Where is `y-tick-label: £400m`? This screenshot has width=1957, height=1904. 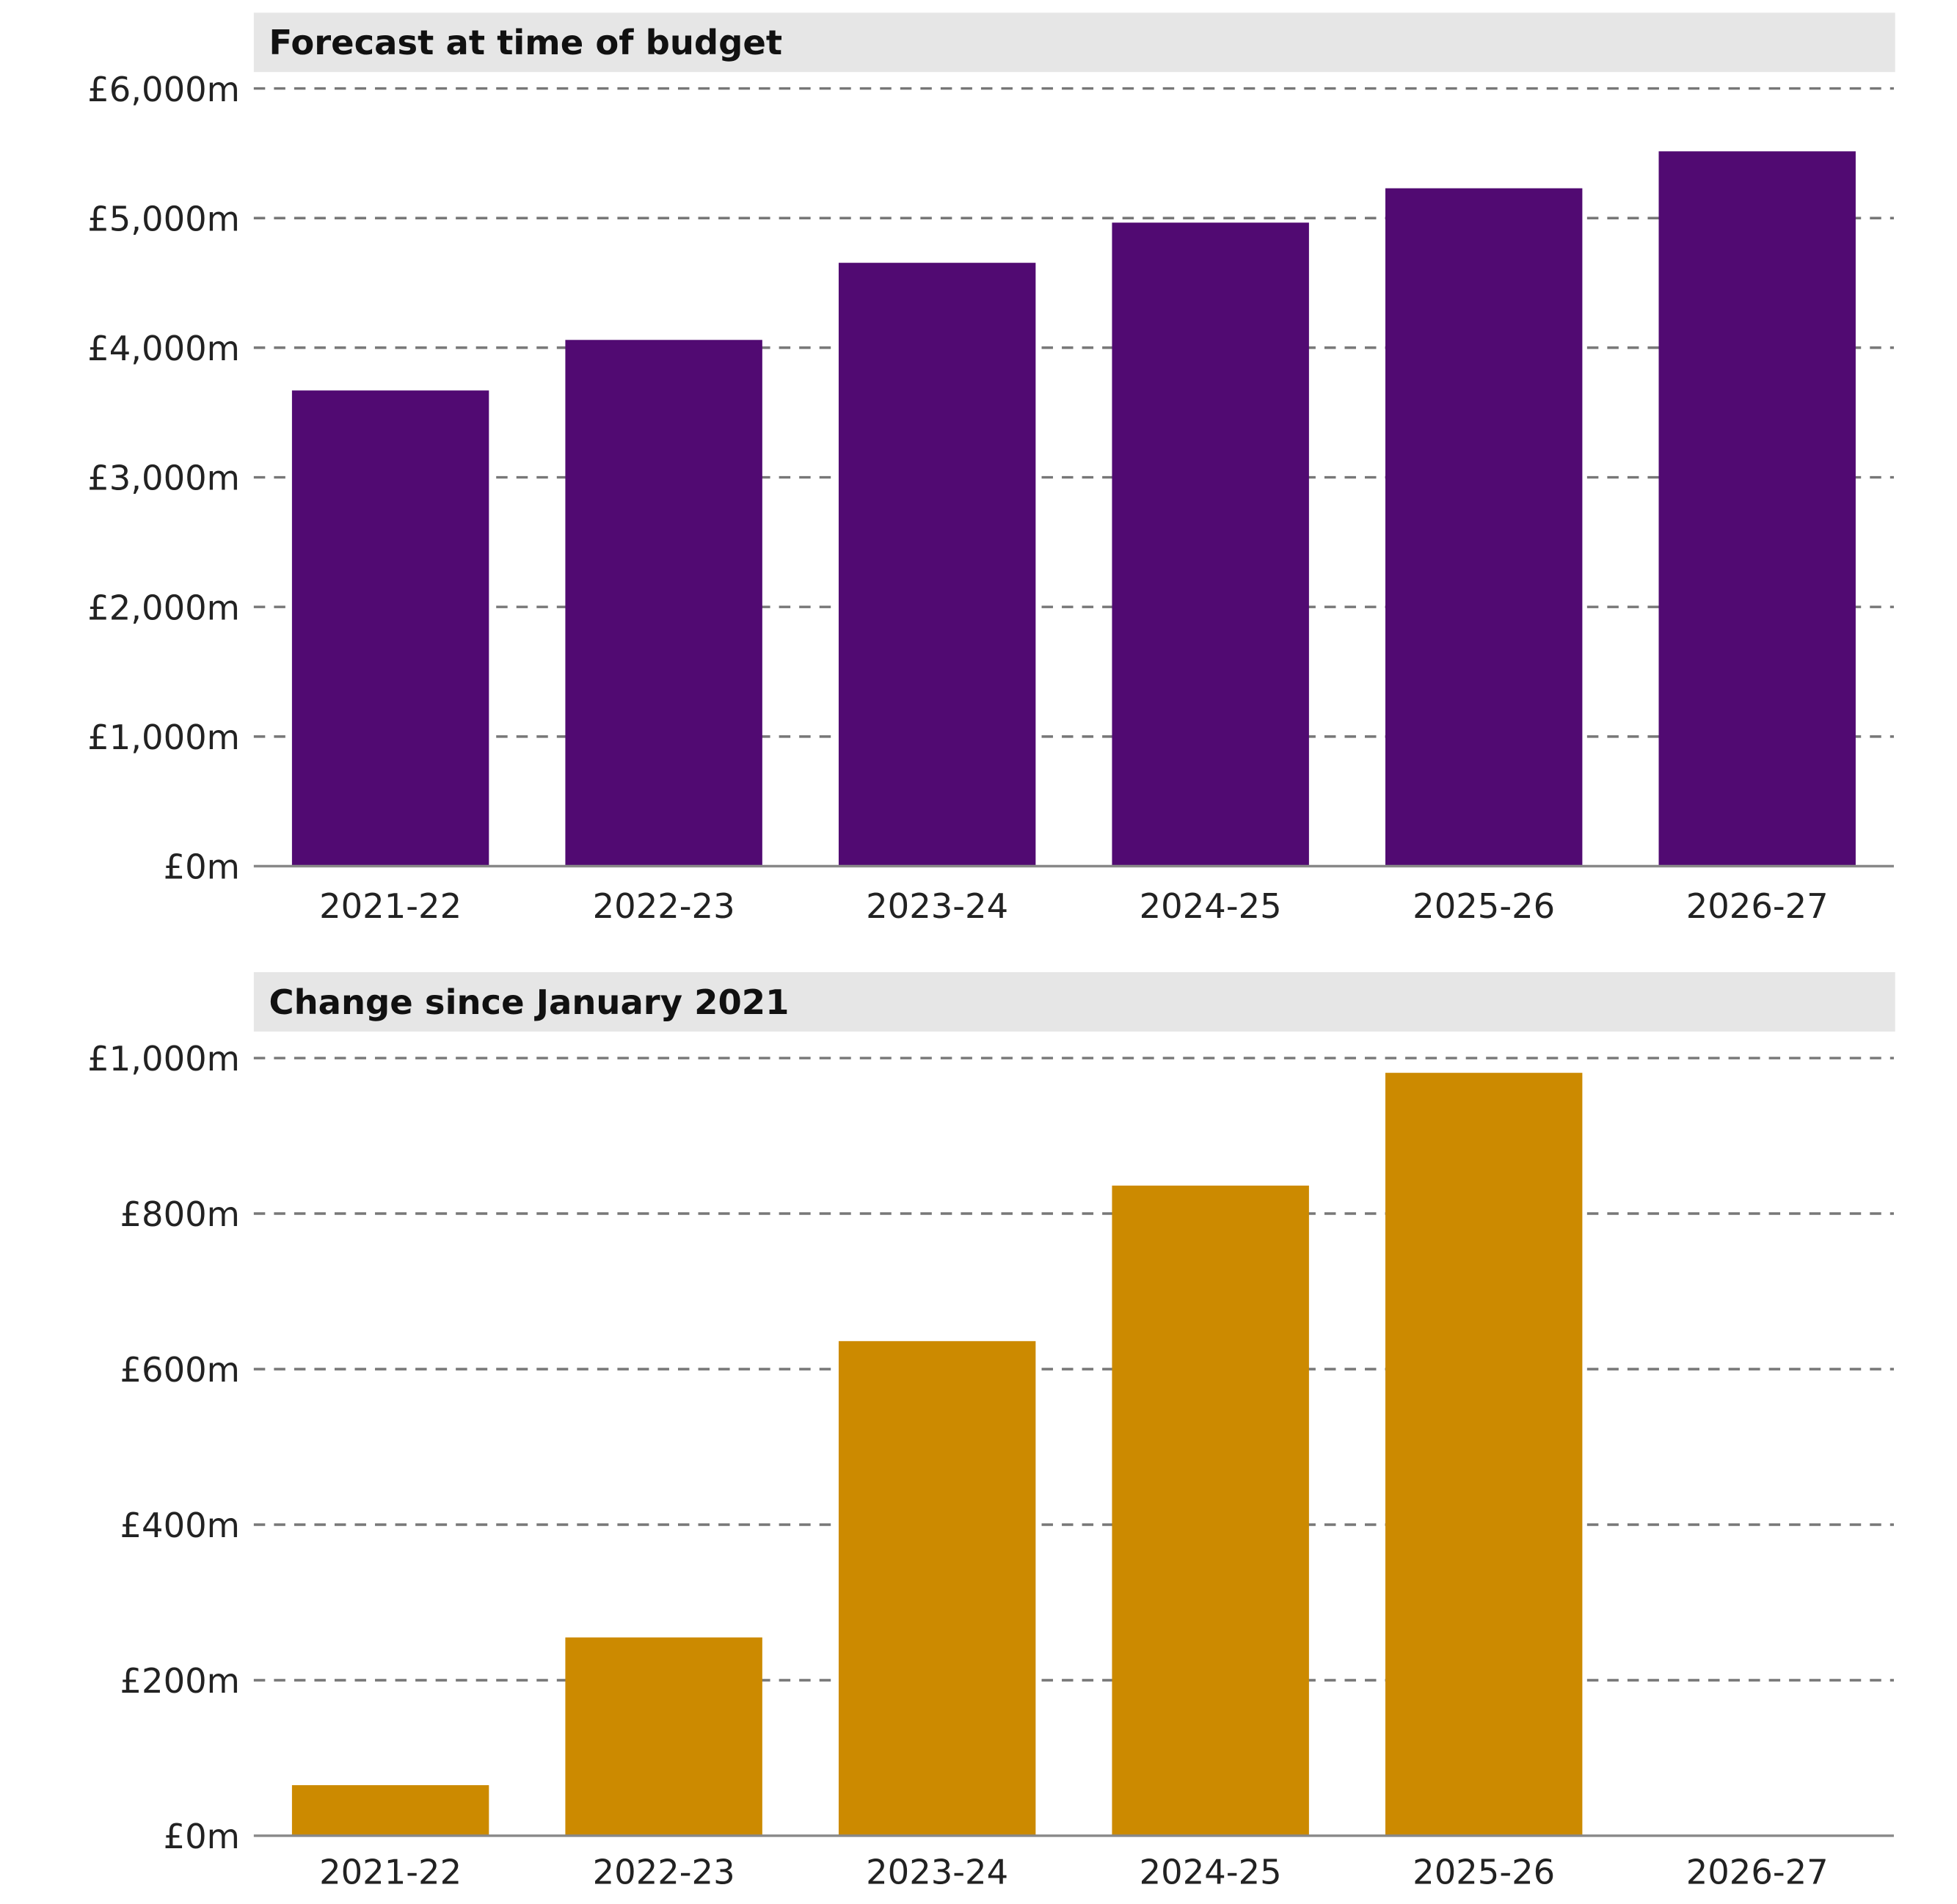
y-tick-label: £400m is located at coordinates (180, 1526).